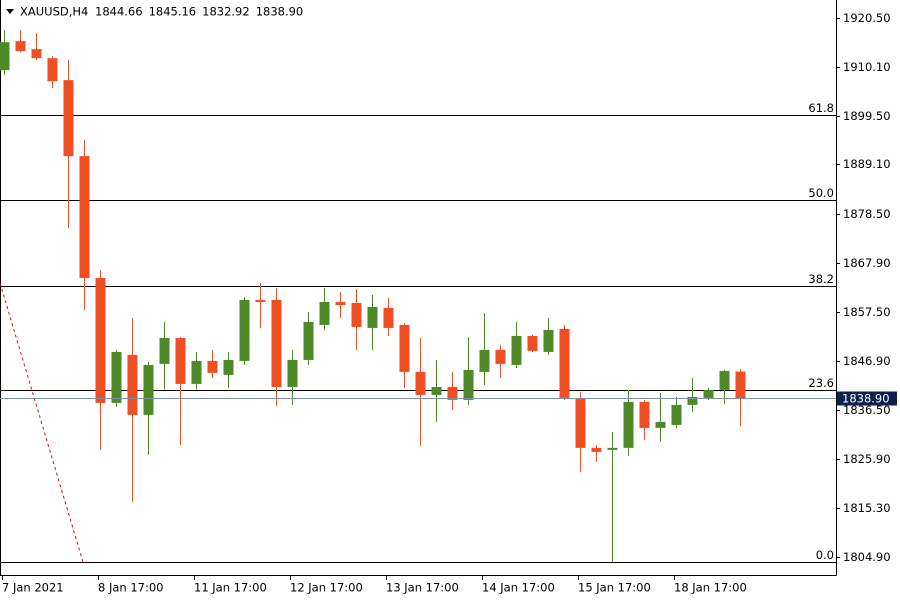 The image size is (900, 600). I want to click on y-tick-label: 1867.90, so click(867, 263).